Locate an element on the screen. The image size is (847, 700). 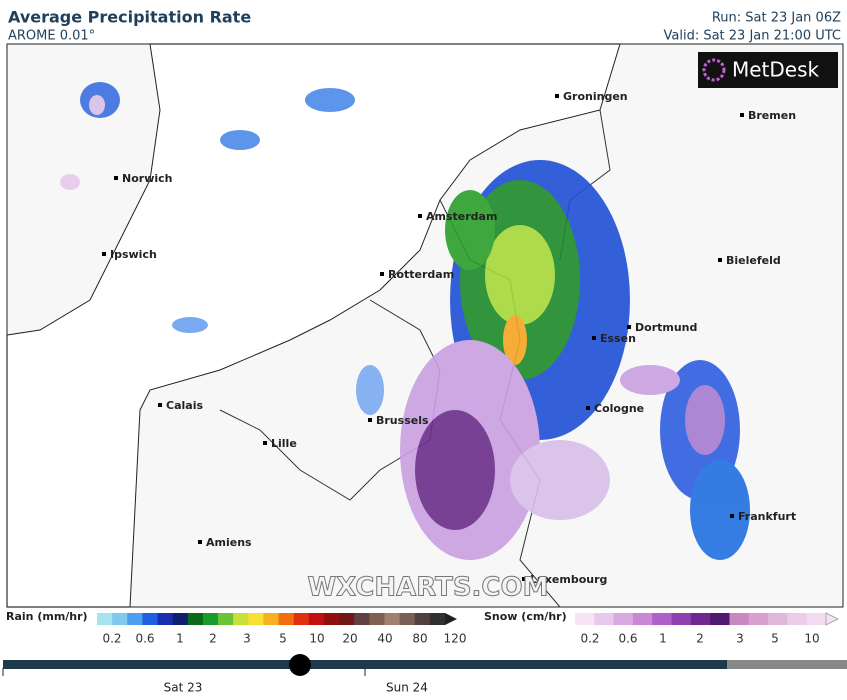
timeline-label: Sat 23 is located at coordinates (183, 688).